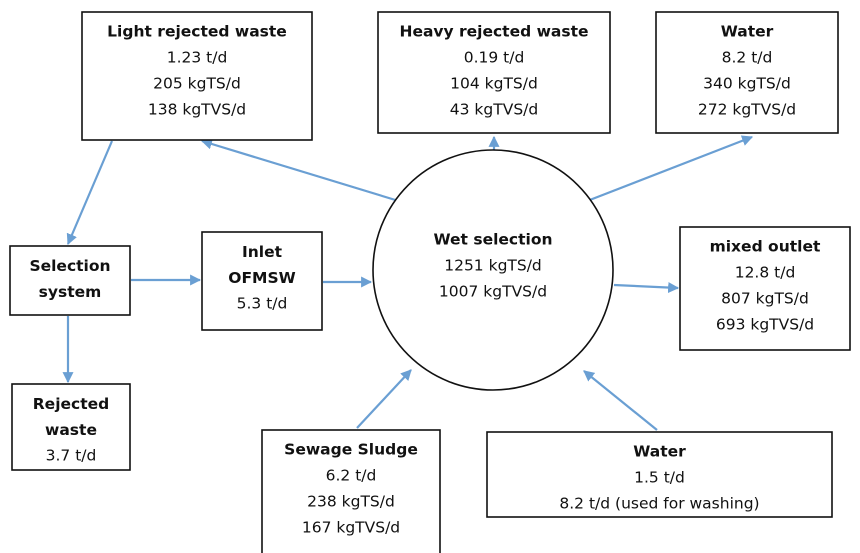  What do you see at coordinates (351, 450) in the screenshot?
I see `node-title: Sewage Sludge` at bounding box center [351, 450].